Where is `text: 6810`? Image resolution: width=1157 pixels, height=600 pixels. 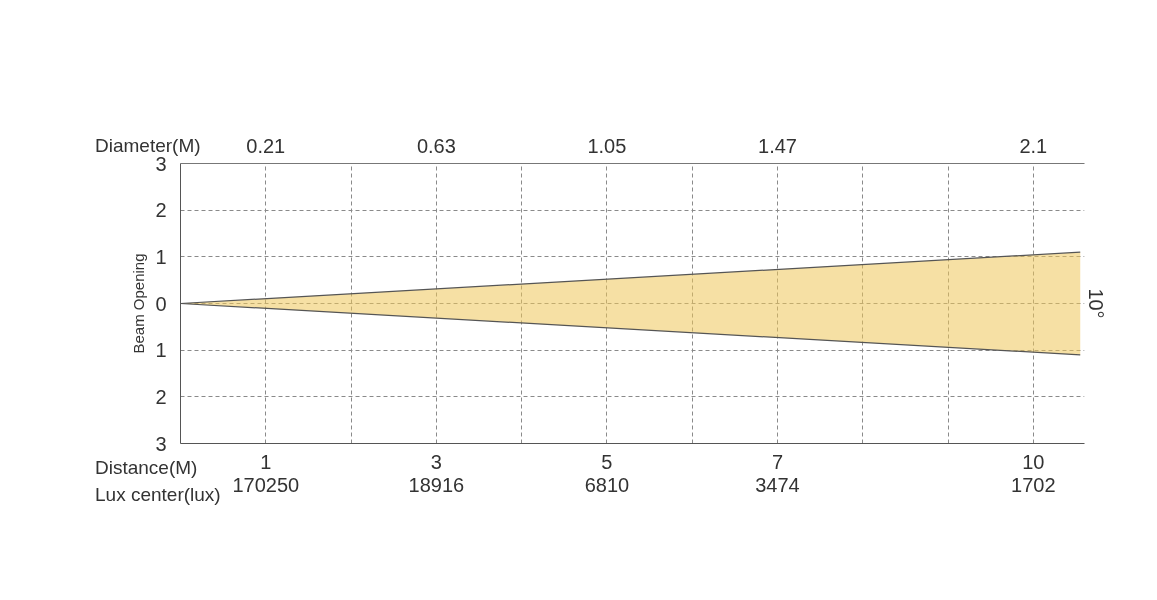 text: 6810 is located at coordinates (607, 484).